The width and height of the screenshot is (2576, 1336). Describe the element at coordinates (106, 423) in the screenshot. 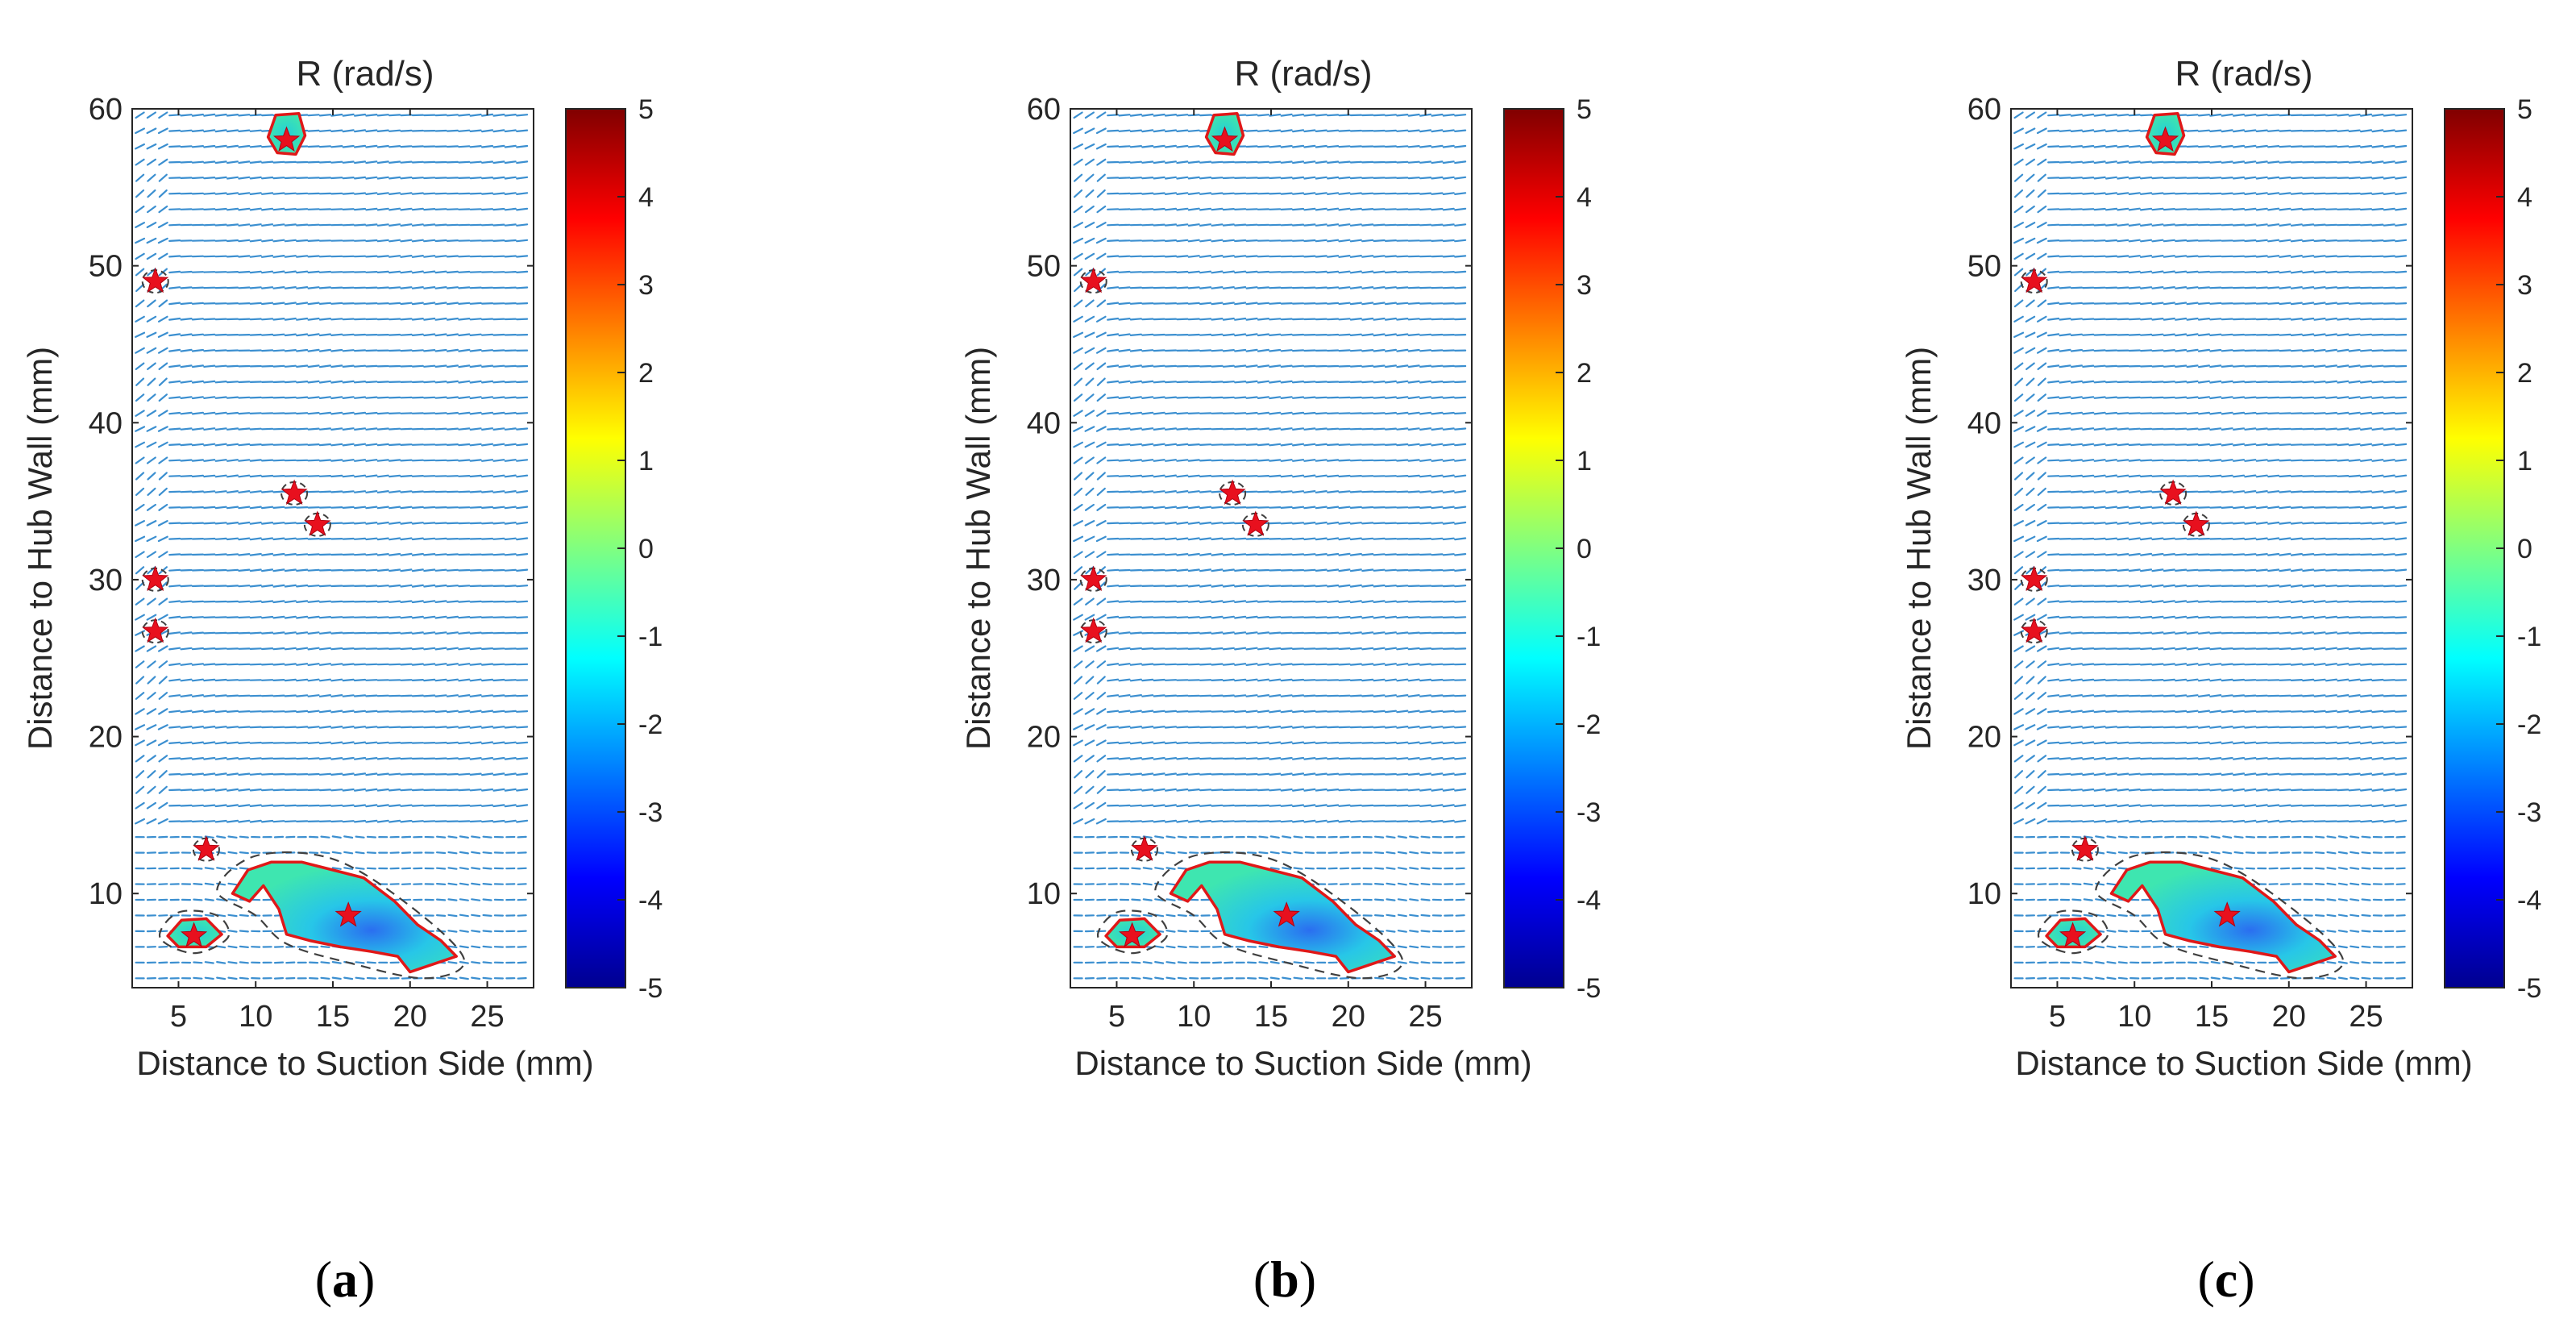

I see `y-tick-label: 40` at that location.